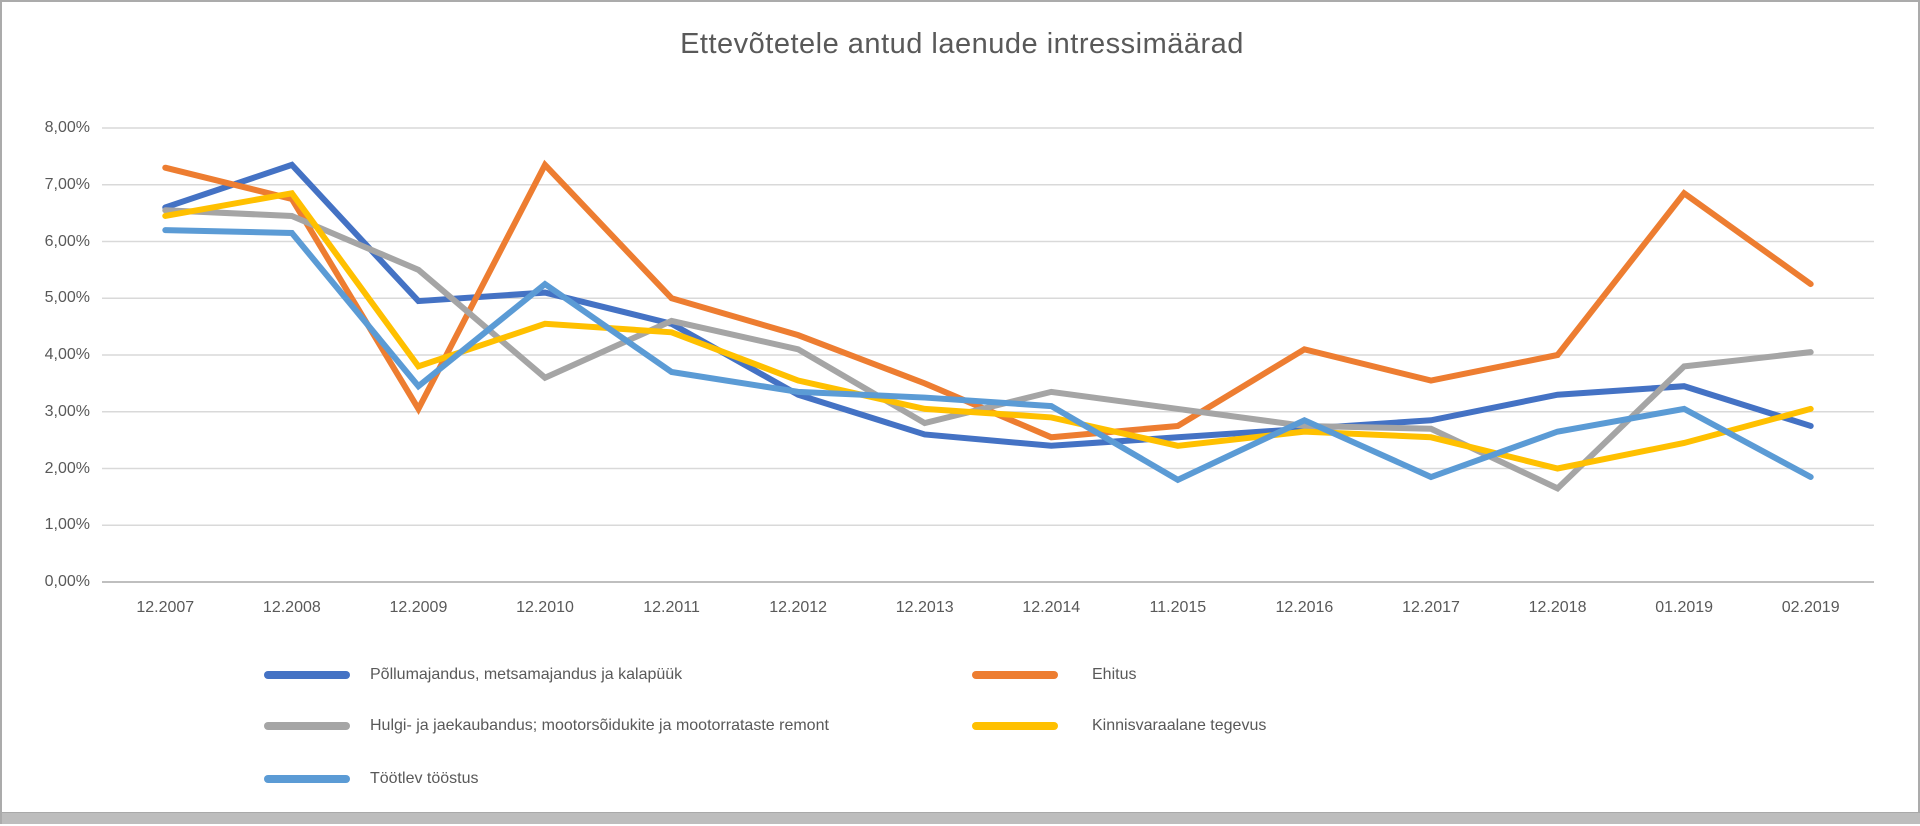 Image resolution: width=1920 pixels, height=826 pixels. I want to click on bottom-edge-strip, so click(961, 818).